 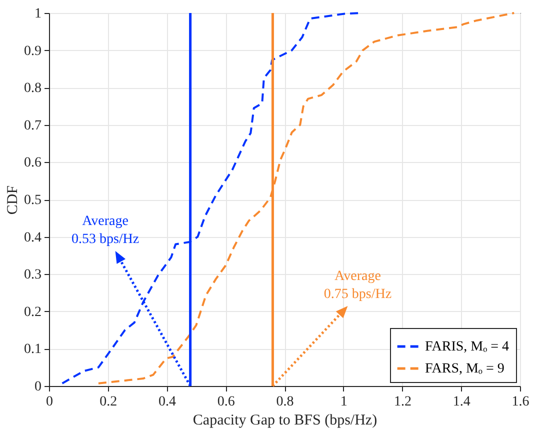 What do you see at coordinates (38, 14) in the screenshot?
I see `y-tick-label: 1` at bounding box center [38, 14].